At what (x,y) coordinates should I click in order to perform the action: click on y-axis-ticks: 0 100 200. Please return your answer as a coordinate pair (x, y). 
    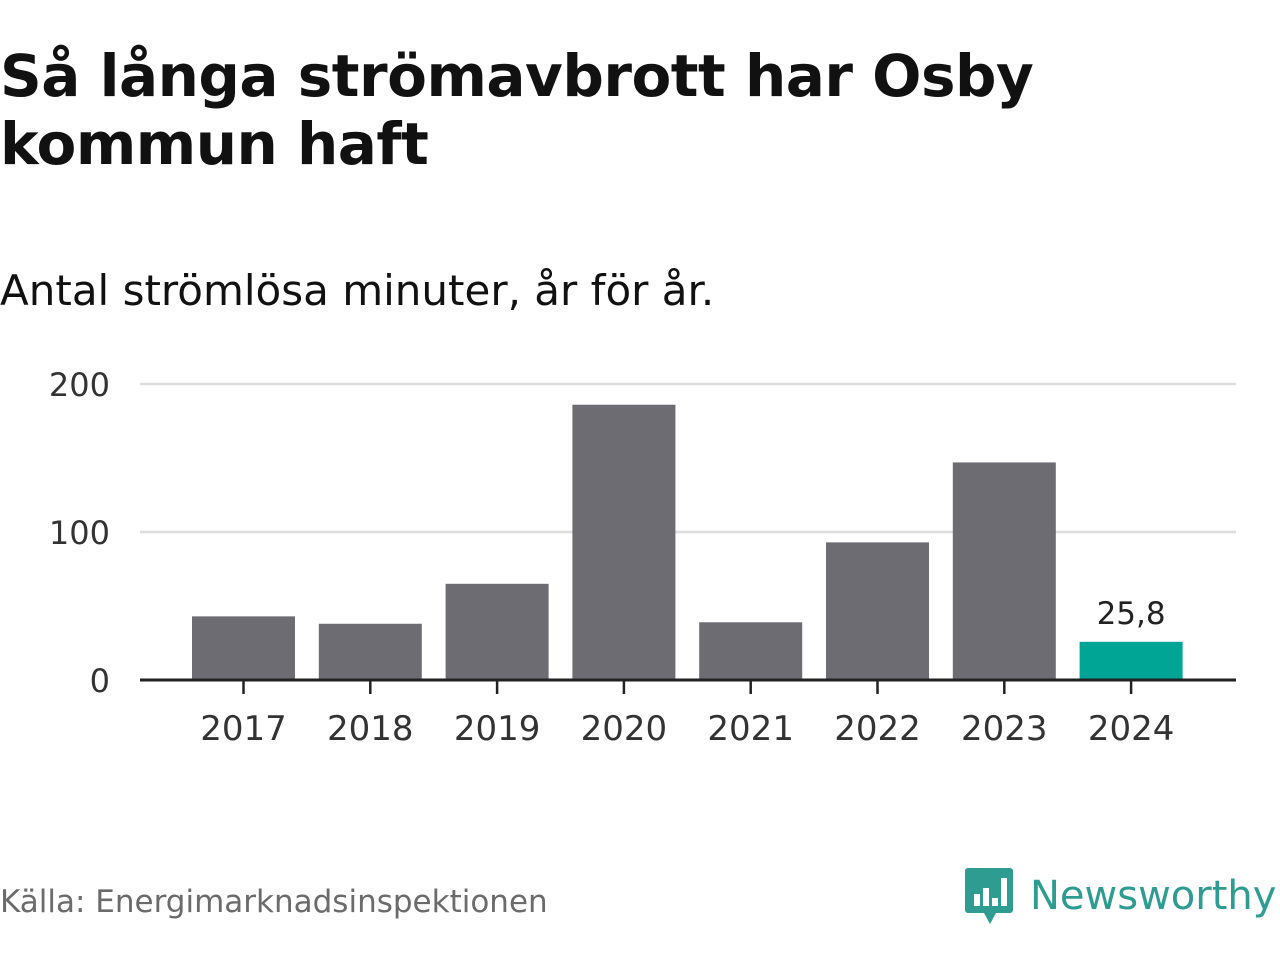
    Looking at the image, I should click on (79, 533).